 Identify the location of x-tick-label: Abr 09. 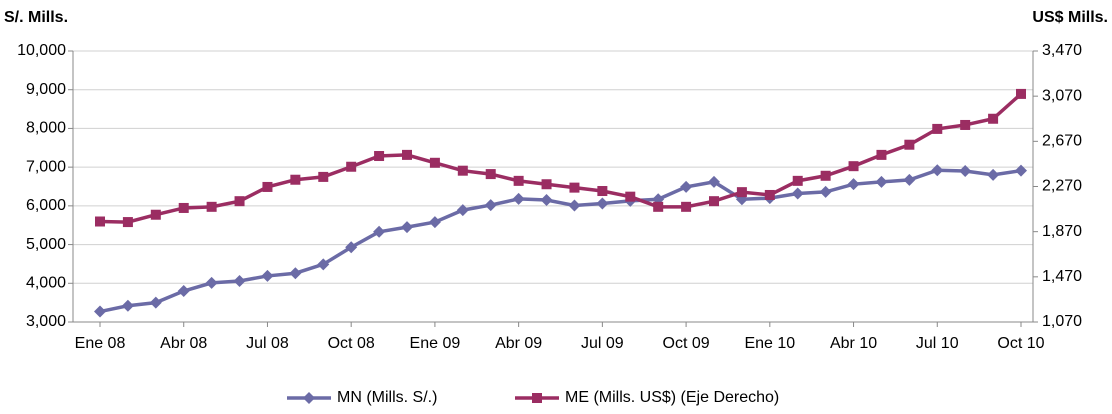
(518, 343).